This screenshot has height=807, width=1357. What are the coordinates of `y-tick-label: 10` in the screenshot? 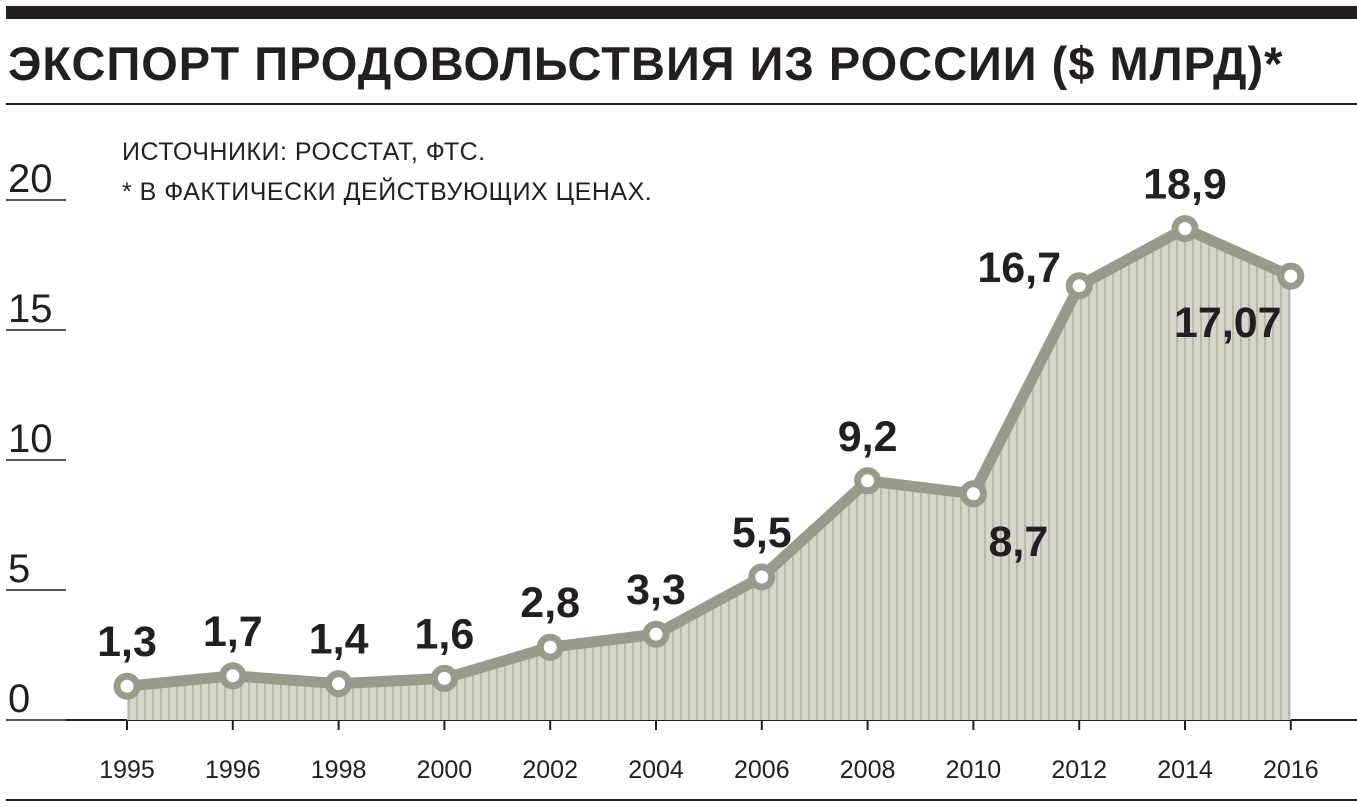 It's located at (30, 439).